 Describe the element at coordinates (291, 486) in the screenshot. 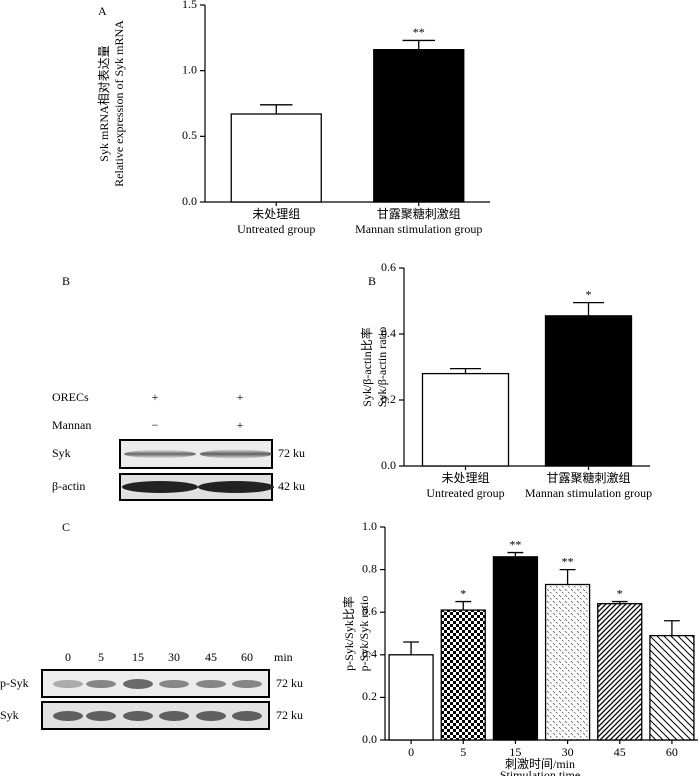

I see `blot-size-label: 42 ku` at that location.